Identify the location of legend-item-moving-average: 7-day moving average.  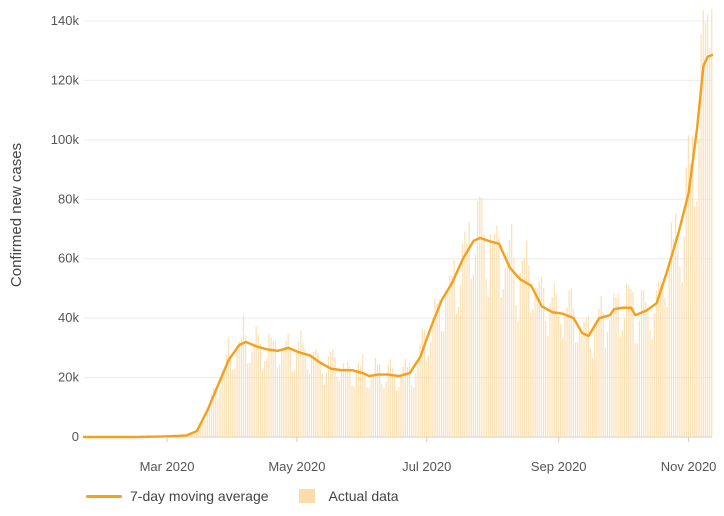
(177, 496).